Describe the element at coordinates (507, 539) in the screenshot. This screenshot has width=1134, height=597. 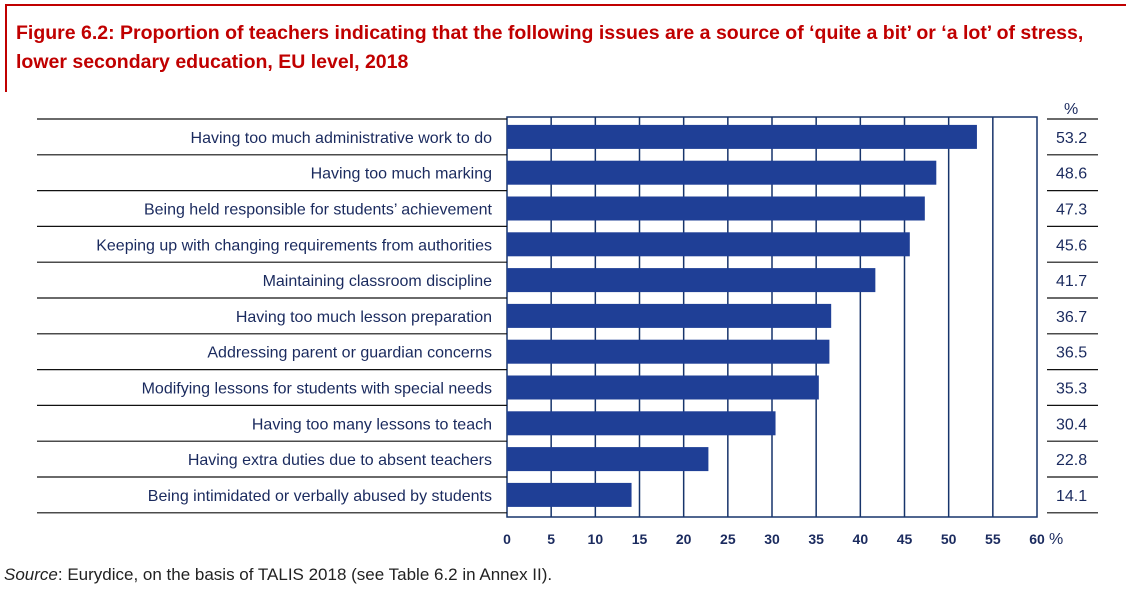
I see `x-tick-label: 0` at that location.